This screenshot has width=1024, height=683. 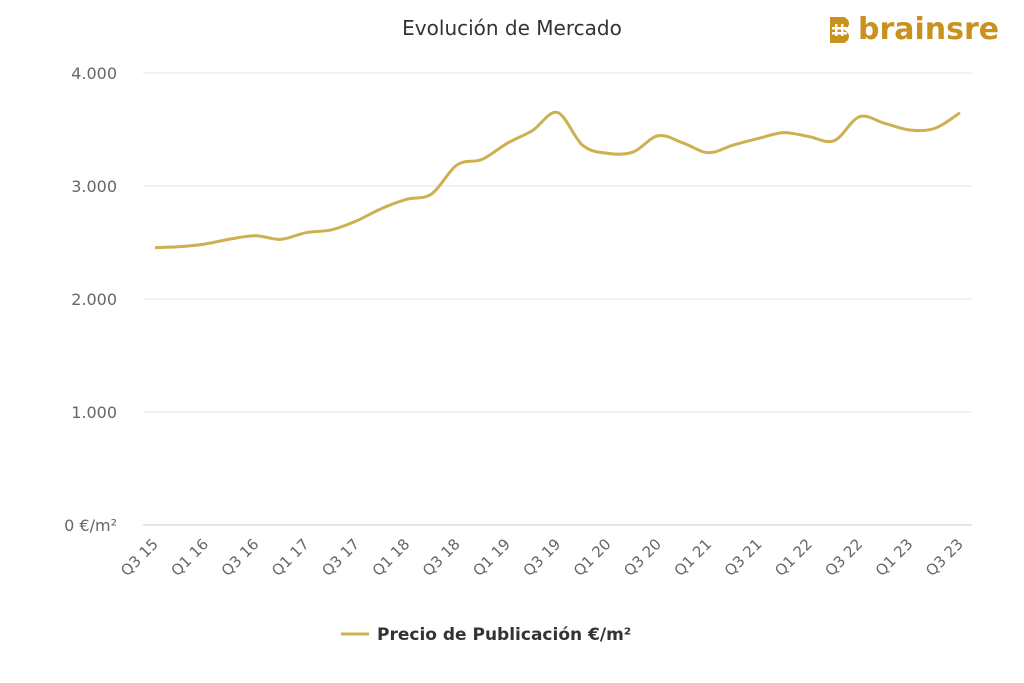 What do you see at coordinates (240, 557) in the screenshot?
I see `x-tick-label: Q3 16` at bounding box center [240, 557].